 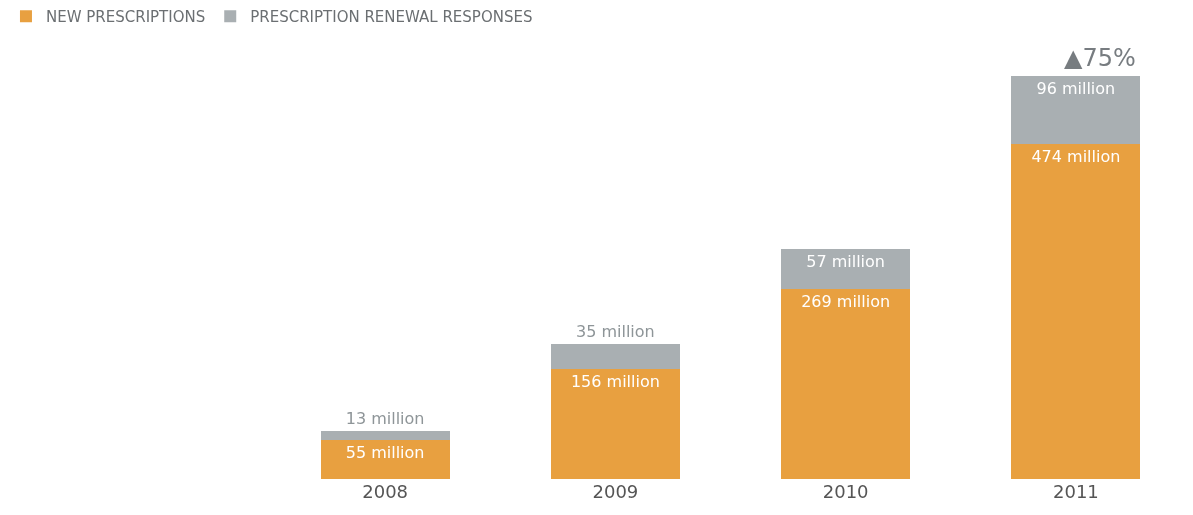 I want to click on legend-label: NEW PRESCRIPTIONS, so click(x=125, y=17).